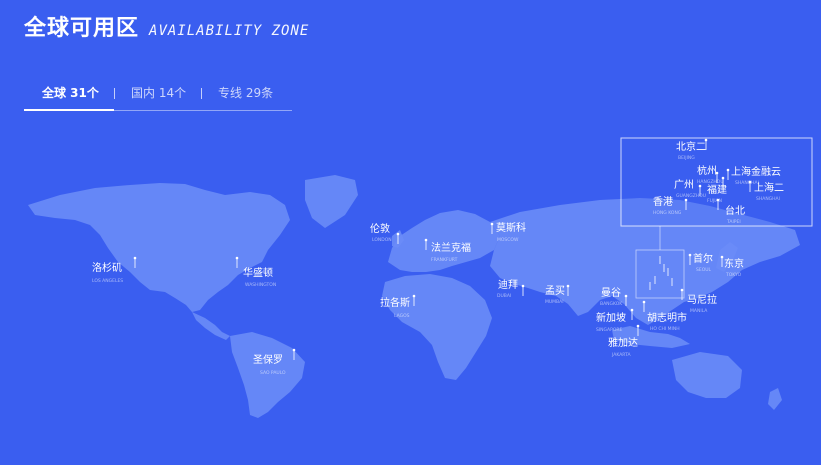 The height and width of the screenshot is (465, 821). What do you see at coordinates (691, 146) in the screenshot?
I see `city-label: 北京二` at bounding box center [691, 146].